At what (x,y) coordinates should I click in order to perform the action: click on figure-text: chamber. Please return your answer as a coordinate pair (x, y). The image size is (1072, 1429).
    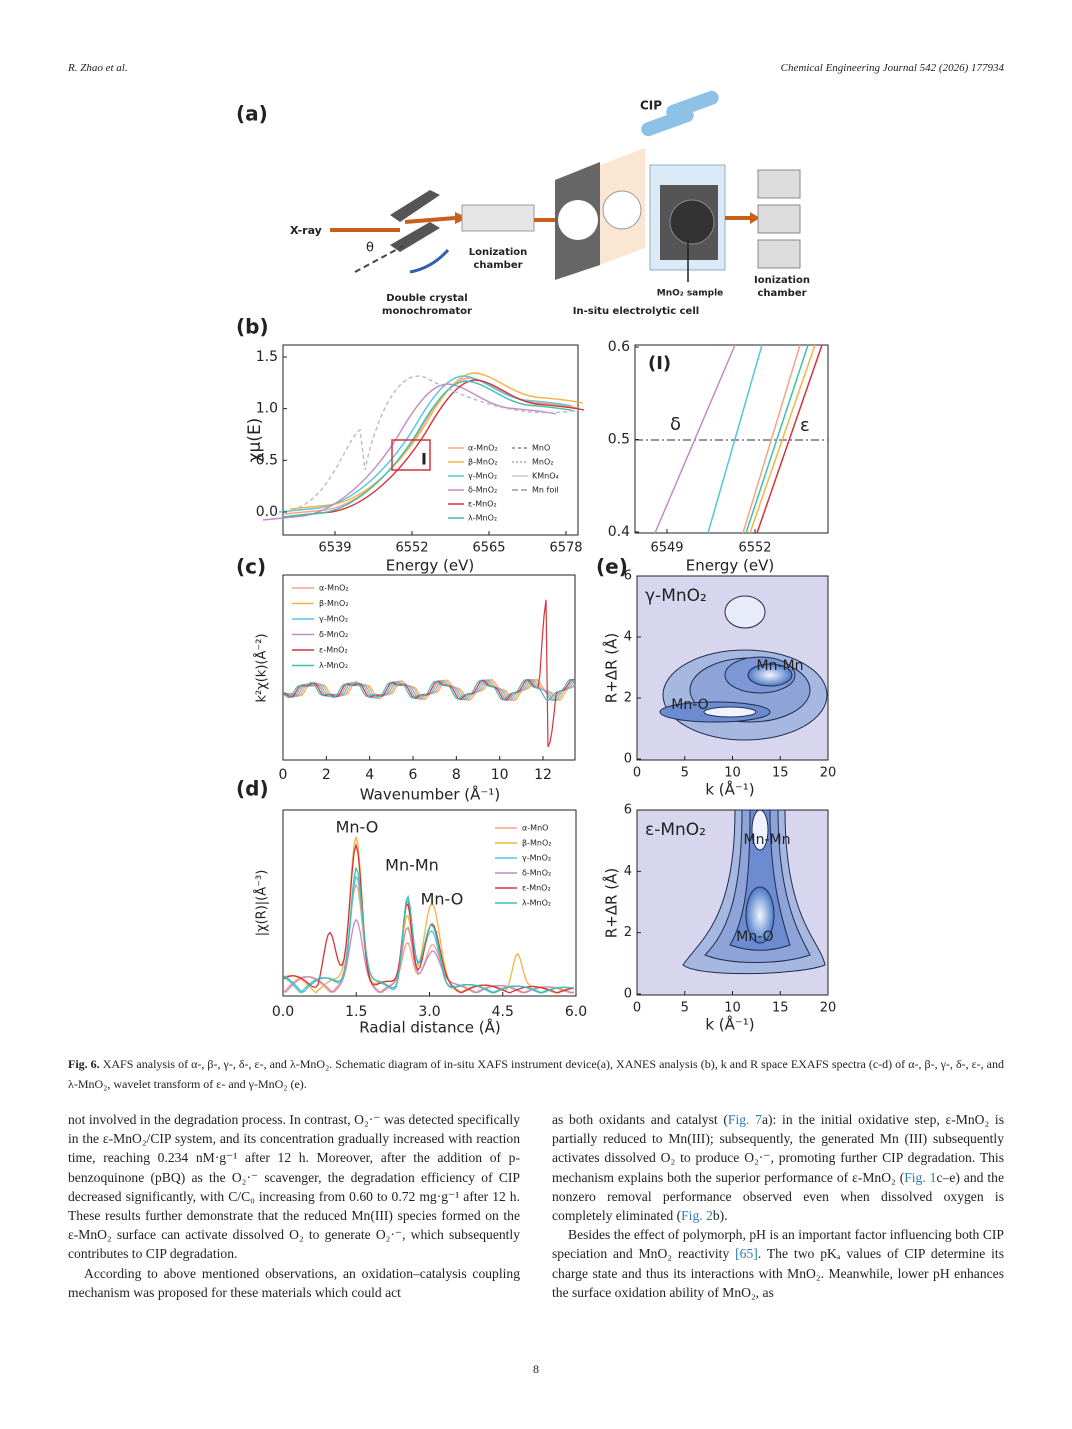
    Looking at the image, I should click on (781, 293).